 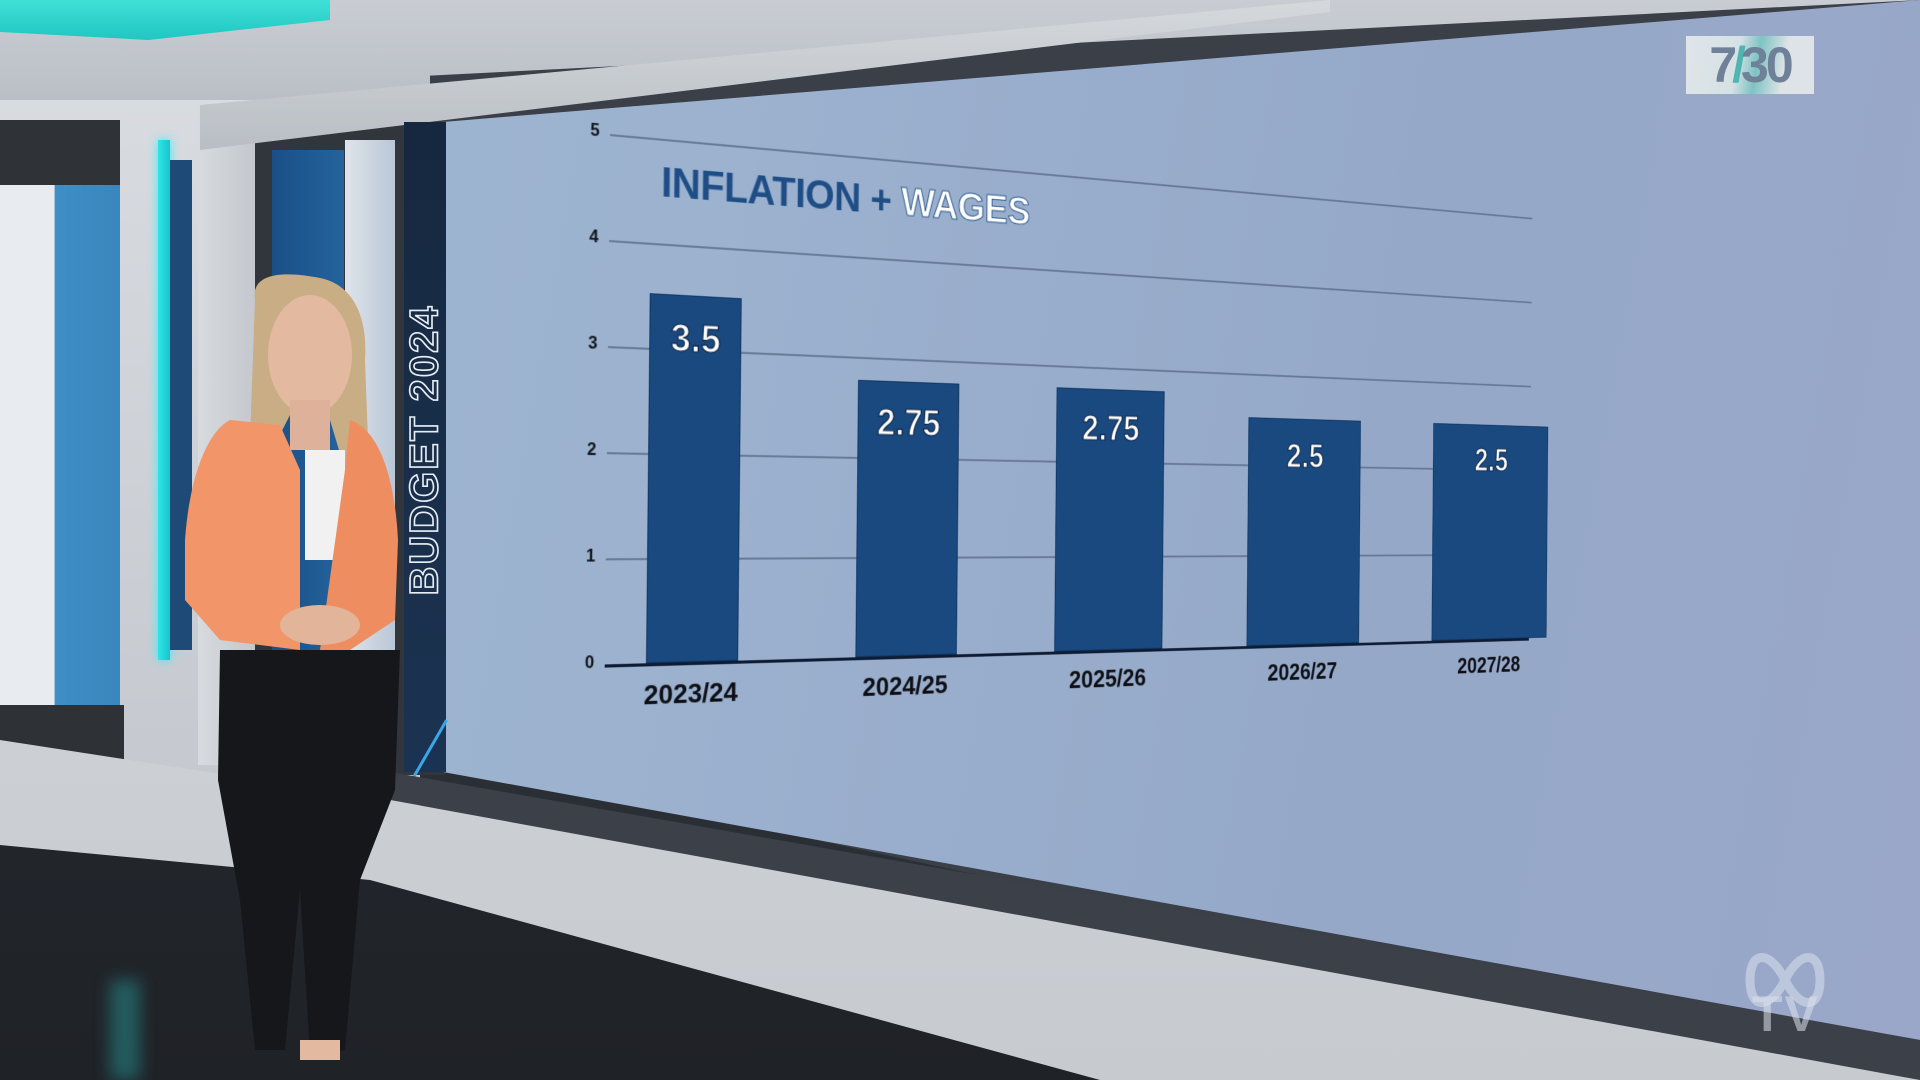 What do you see at coordinates (125, 1030) in the screenshot?
I see `floor-reflection` at bounding box center [125, 1030].